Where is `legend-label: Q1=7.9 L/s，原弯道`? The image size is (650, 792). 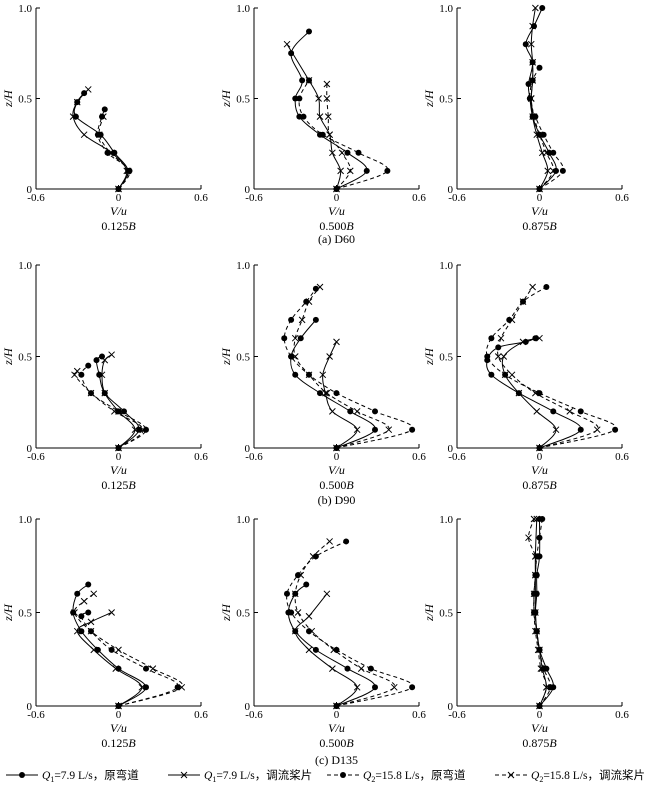 legend-label: Q1=7.9 L/s，原弯道 is located at coordinates (90, 776).